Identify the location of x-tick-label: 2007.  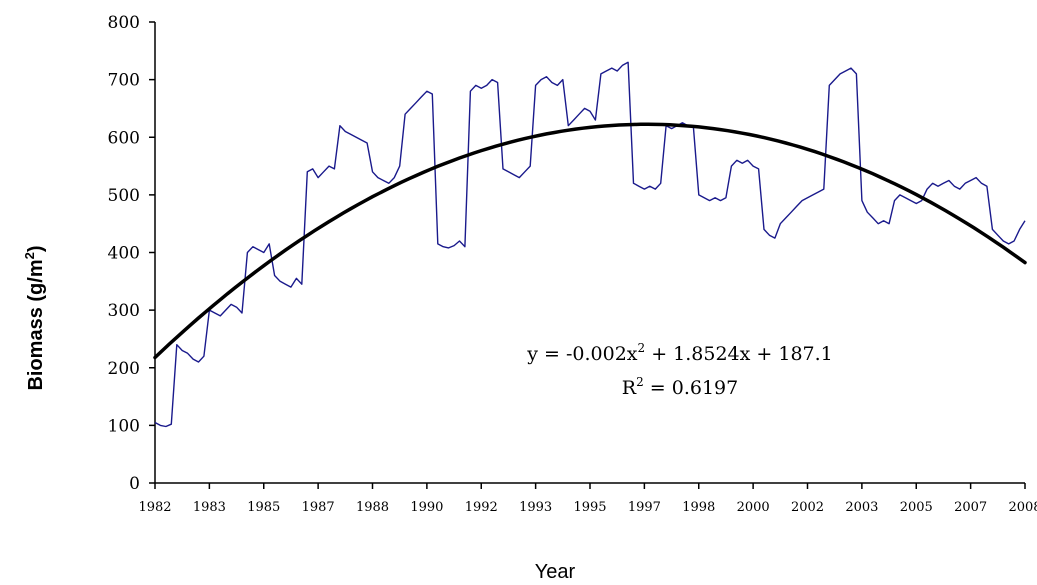
(970, 507).